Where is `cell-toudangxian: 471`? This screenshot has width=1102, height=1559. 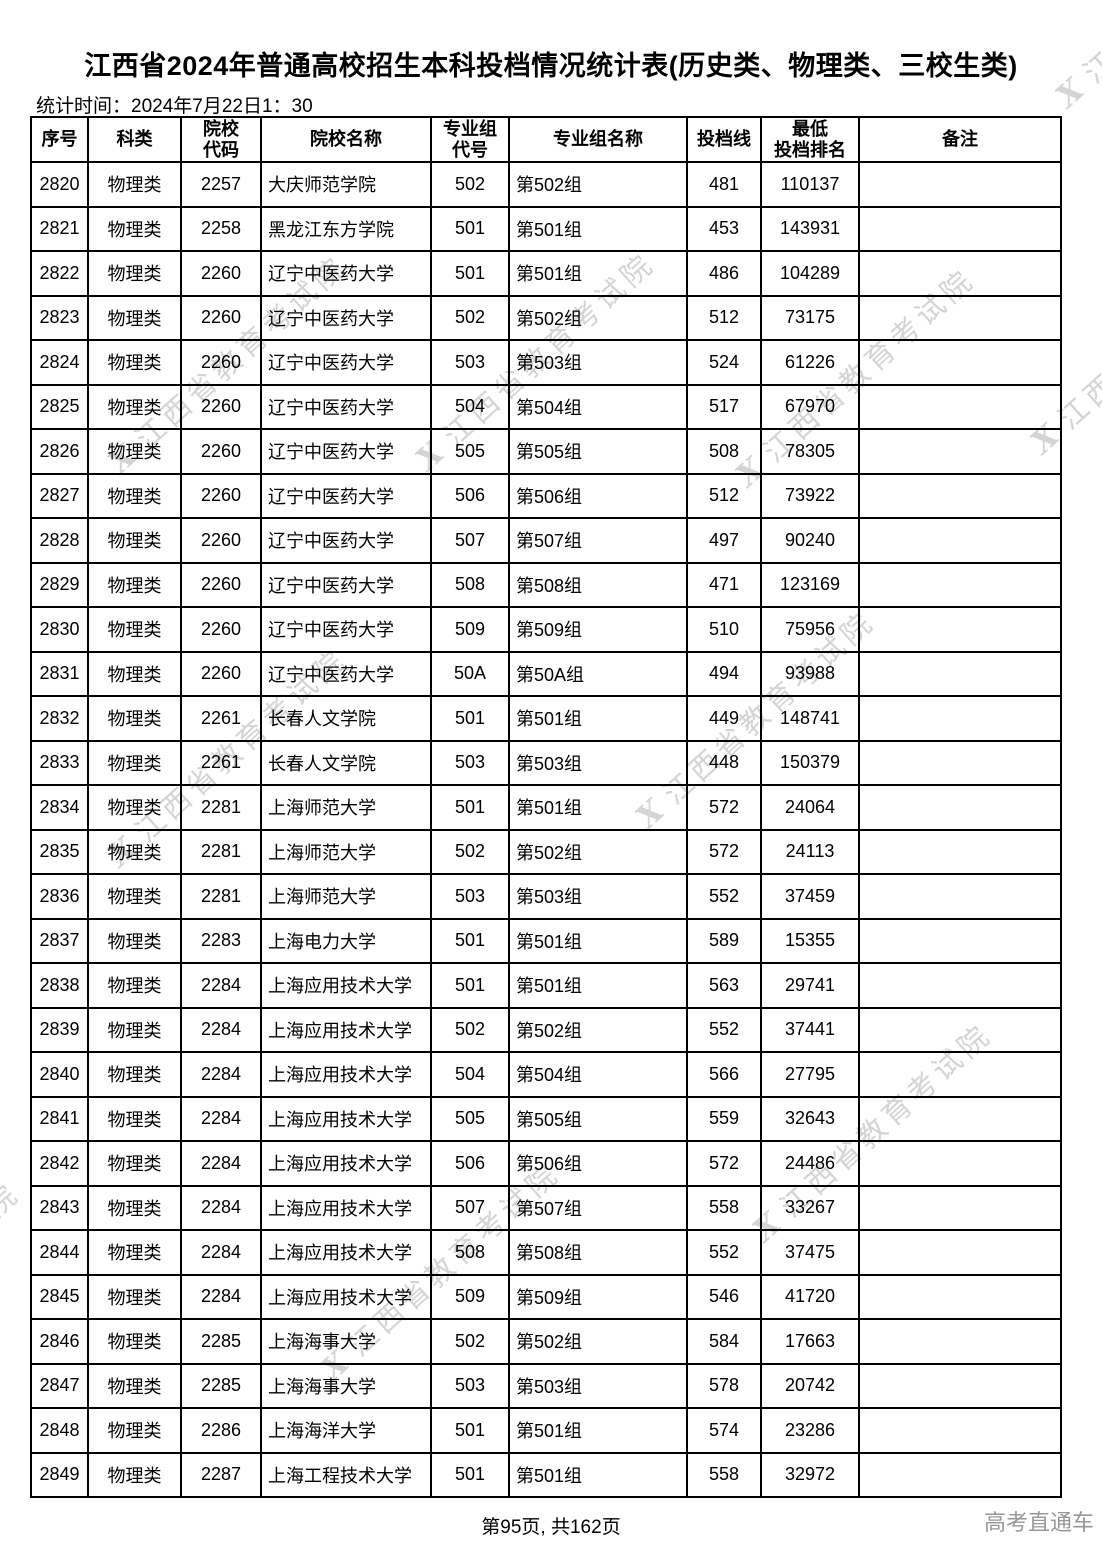 cell-toudangxian: 471 is located at coordinates (724, 584).